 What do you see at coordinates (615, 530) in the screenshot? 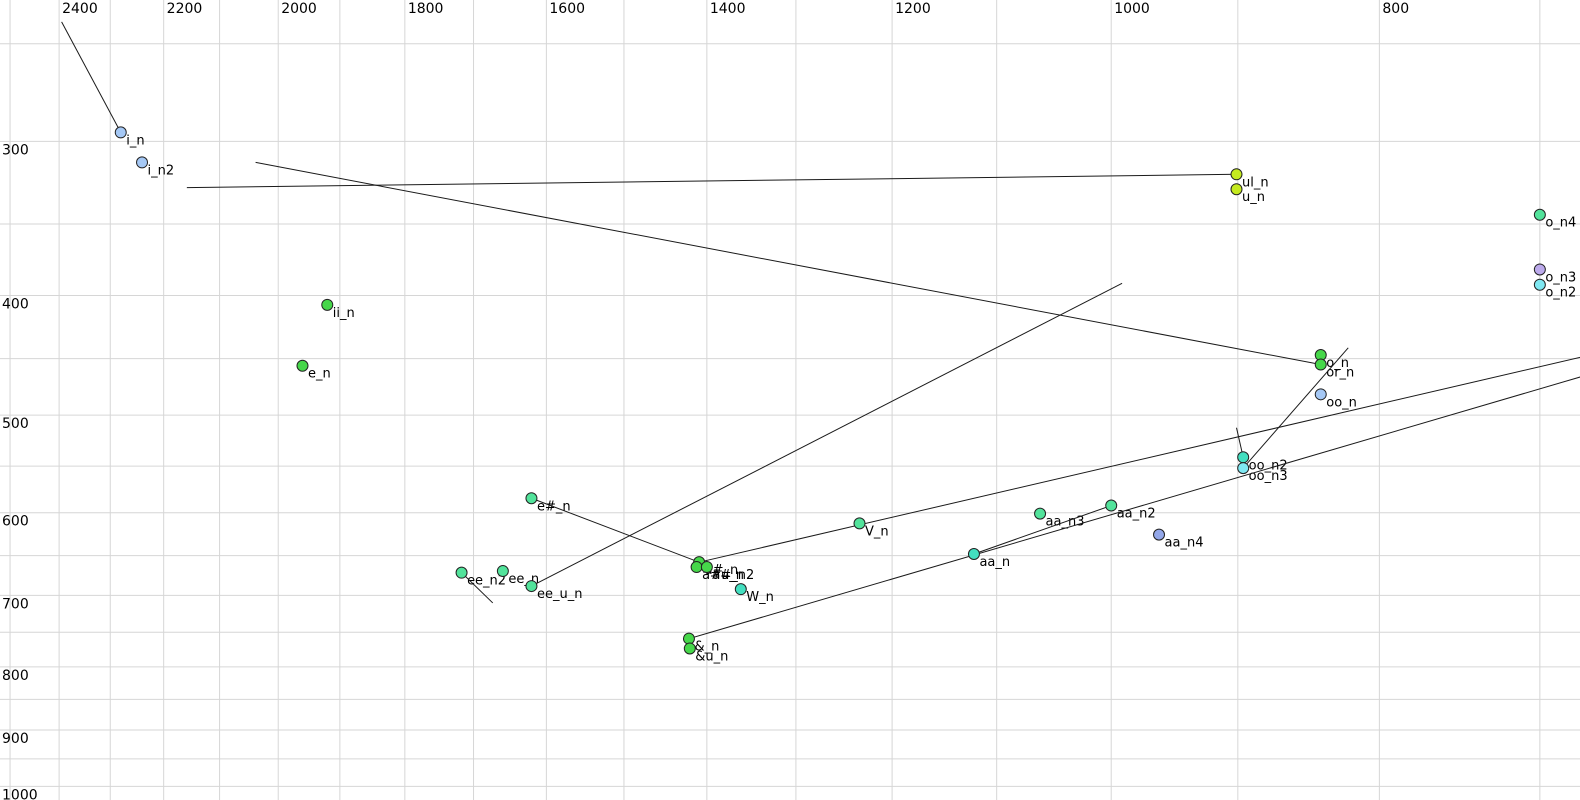
I see `traj-e#_n-to-a#_n` at bounding box center [615, 530].